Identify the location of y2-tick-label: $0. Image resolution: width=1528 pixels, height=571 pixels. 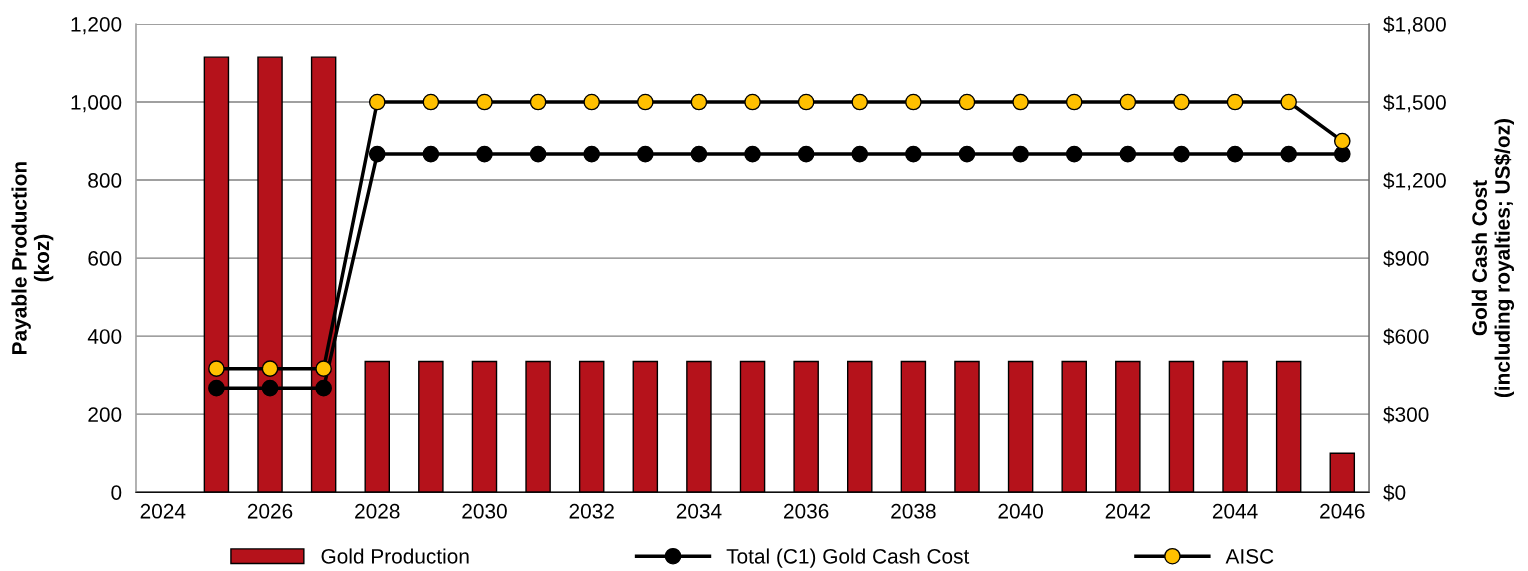
(1394, 493).